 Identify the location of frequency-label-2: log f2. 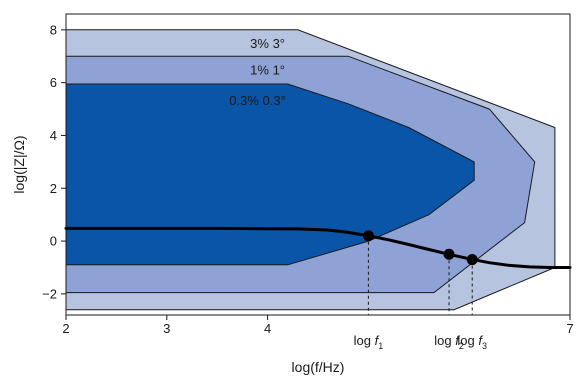
(449, 342).